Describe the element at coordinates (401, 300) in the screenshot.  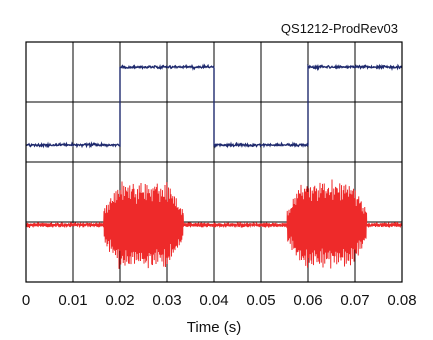
I see `x-tick-label: 0.08` at that location.